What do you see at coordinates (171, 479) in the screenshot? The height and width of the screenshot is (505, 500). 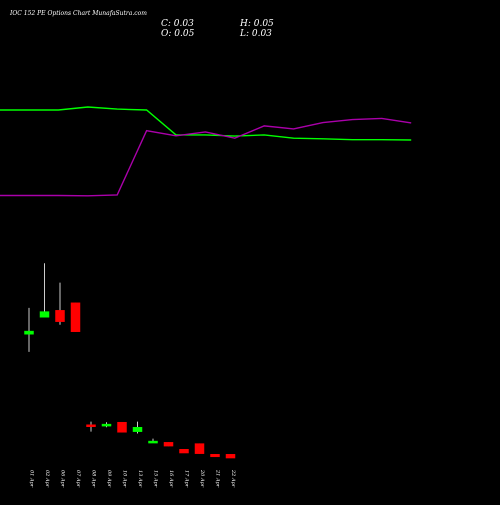 I see `x-tick-label: 16 Apr` at bounding box center [171, 479].